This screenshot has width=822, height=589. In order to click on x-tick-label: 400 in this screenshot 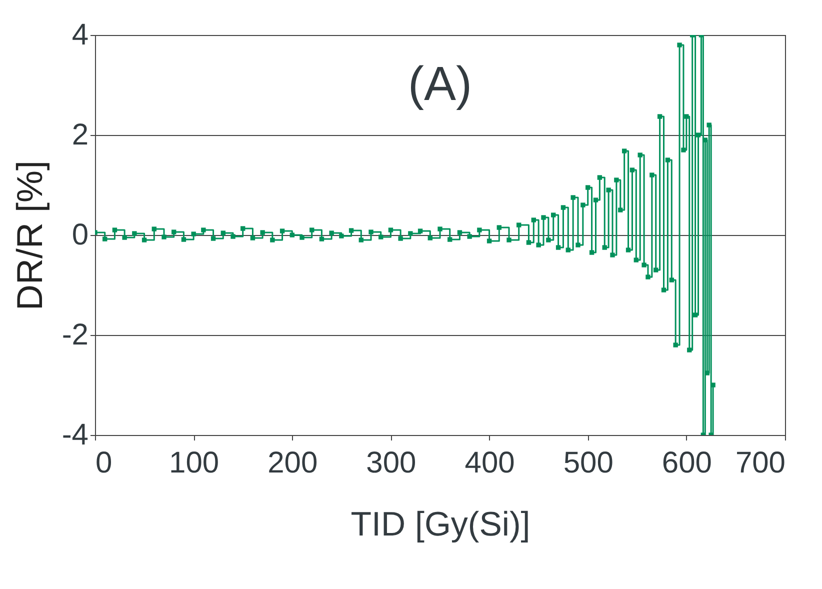, I will do `click(489, 463)`.